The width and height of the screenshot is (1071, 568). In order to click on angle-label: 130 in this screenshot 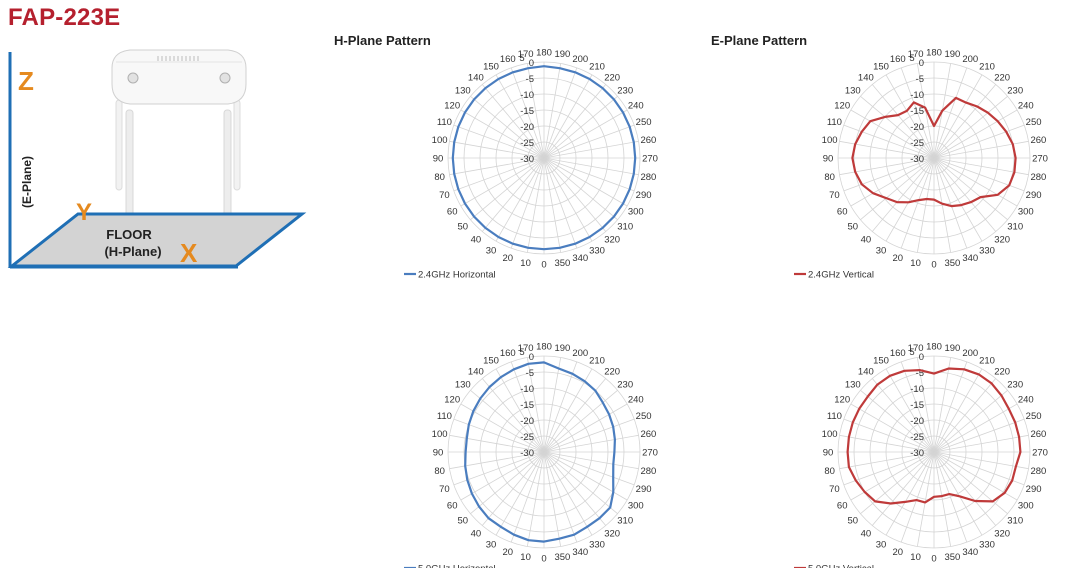, I will do `click(853, 384)`.